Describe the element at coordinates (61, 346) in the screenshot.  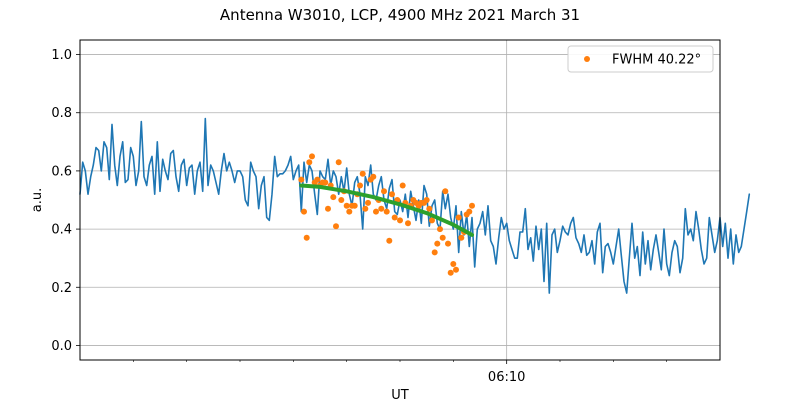
I see `y-tick-label: 0.0` at that location.